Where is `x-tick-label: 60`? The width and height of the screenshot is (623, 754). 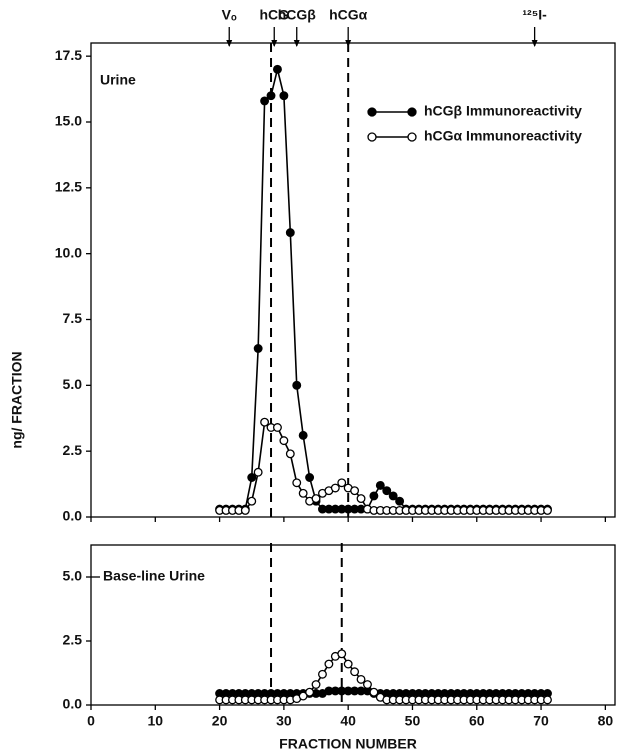 x-tick-label: 60 is located at coordinates (477, 721).